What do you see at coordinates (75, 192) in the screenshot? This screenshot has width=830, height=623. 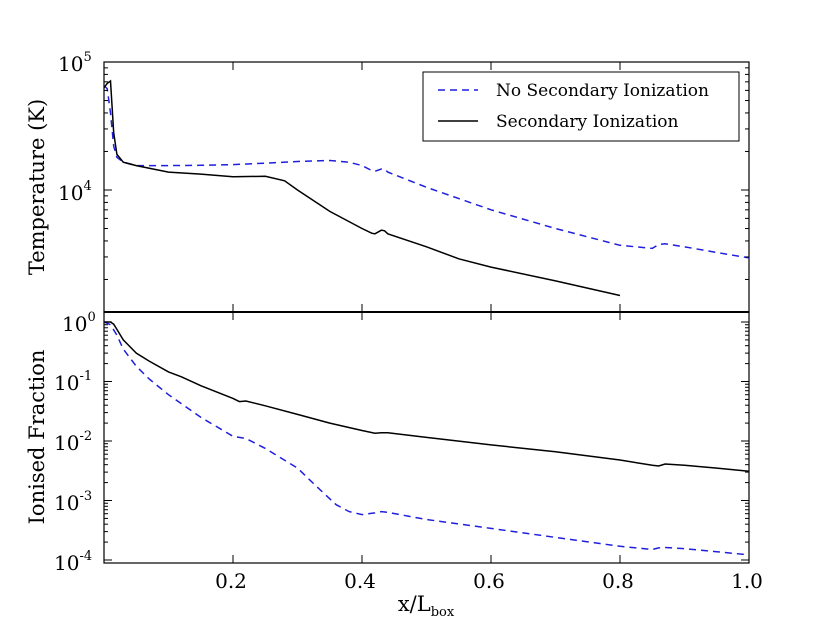 I see `top-ytick-label-1e4: 10⁴` at bounding box center [75, 192].